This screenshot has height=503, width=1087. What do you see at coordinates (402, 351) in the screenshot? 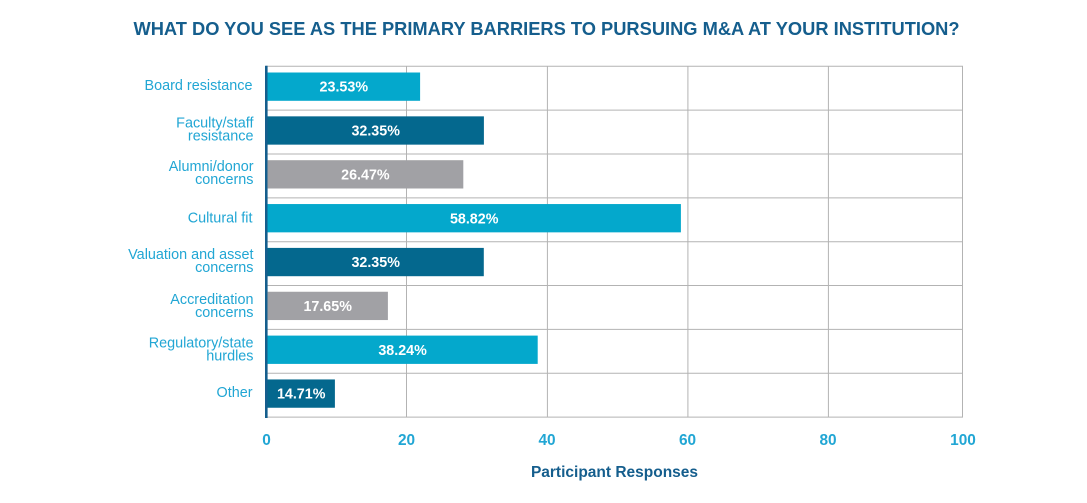
I see `svg-text: 38.24%` at bounding box center [402, 351].